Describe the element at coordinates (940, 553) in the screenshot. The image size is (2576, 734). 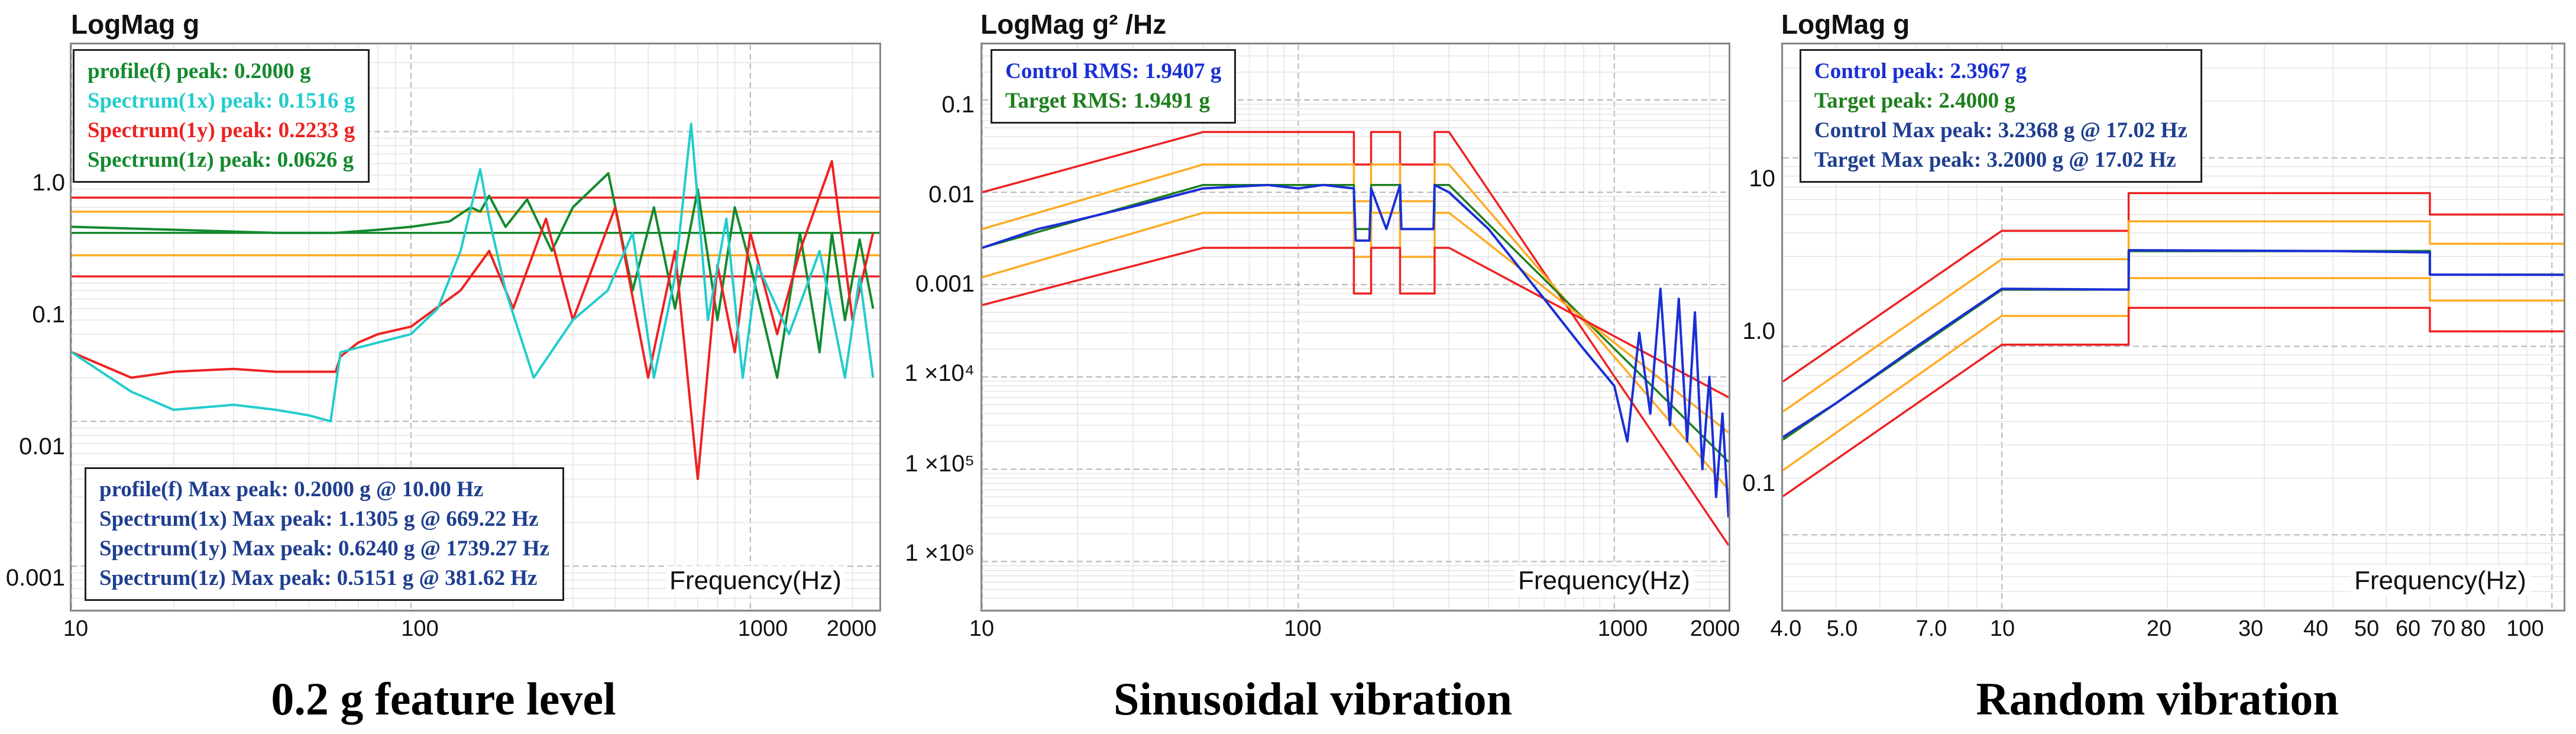
I see `y-tick-label: 1 ×10⁶` at that location.